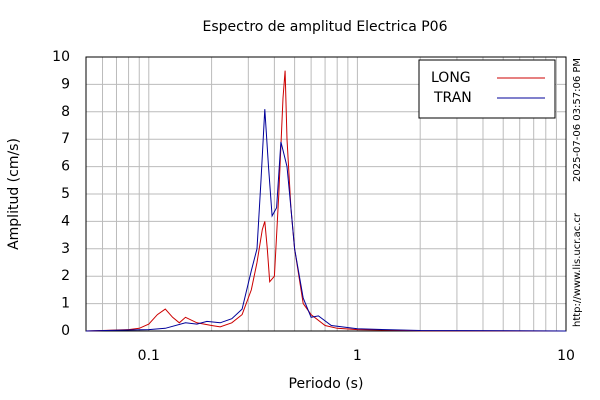 The image size is (600, 400). Describe the element at coordinates (65, 112) in the screenshot. I see `y-tick-label: 8` at that location.